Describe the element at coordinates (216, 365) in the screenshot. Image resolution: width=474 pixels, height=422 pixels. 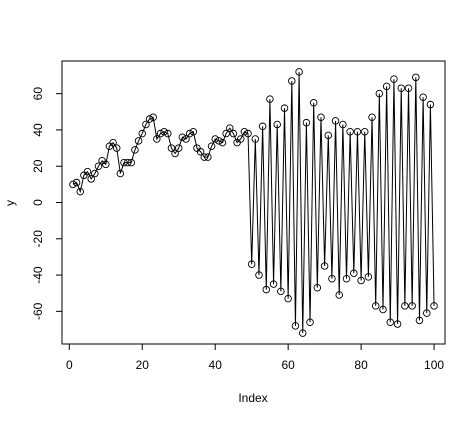
I see `x-tick-label: 40` at that location.